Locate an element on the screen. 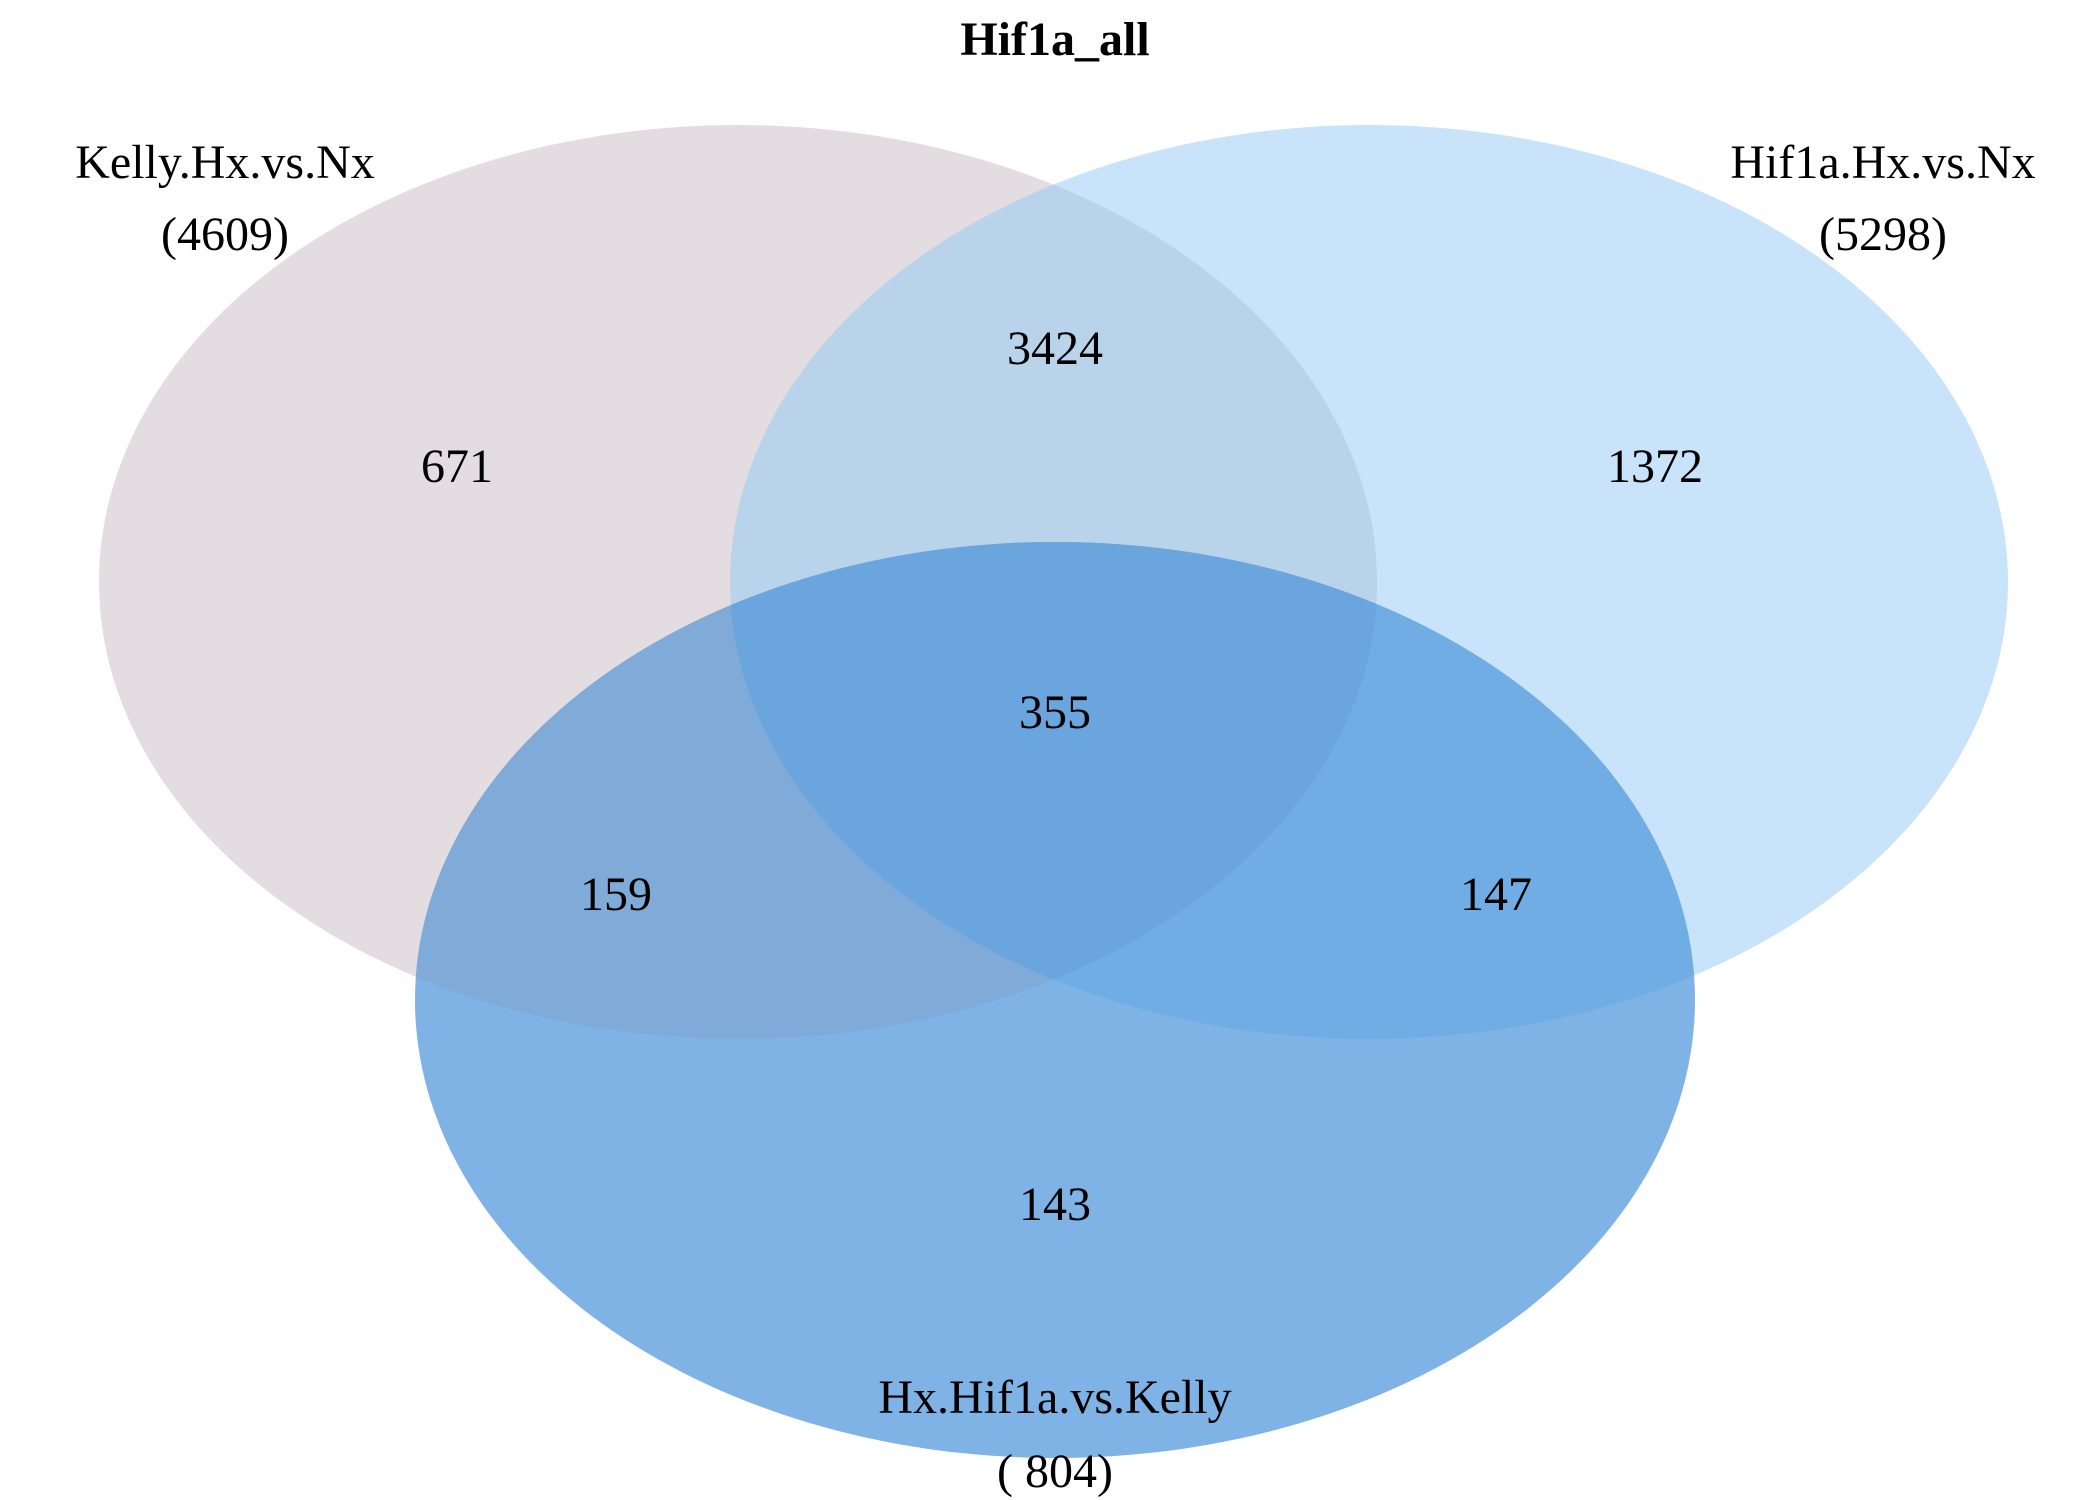 The image size is (2100, 1500). set-c-total: ( 804) is located at coordinates (1055, 1471).